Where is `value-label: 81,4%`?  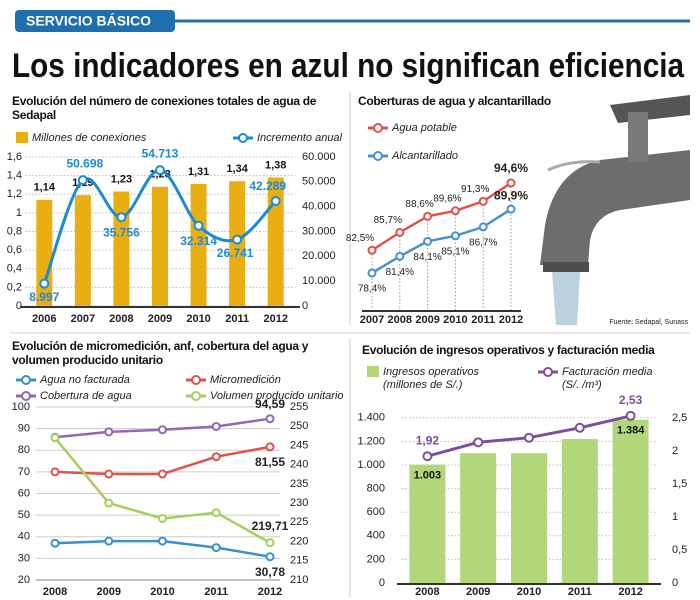 value-label: 81,4% is located at coordinates (400, 272).